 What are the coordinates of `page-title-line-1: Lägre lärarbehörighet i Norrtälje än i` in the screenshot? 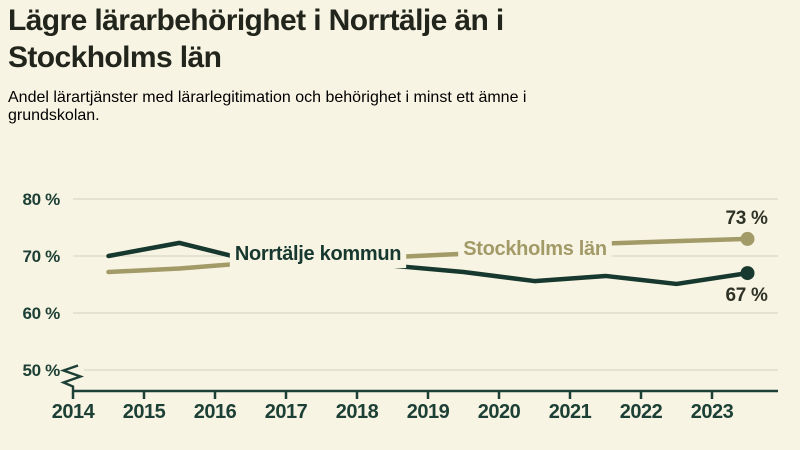 It's located at (256, 20).